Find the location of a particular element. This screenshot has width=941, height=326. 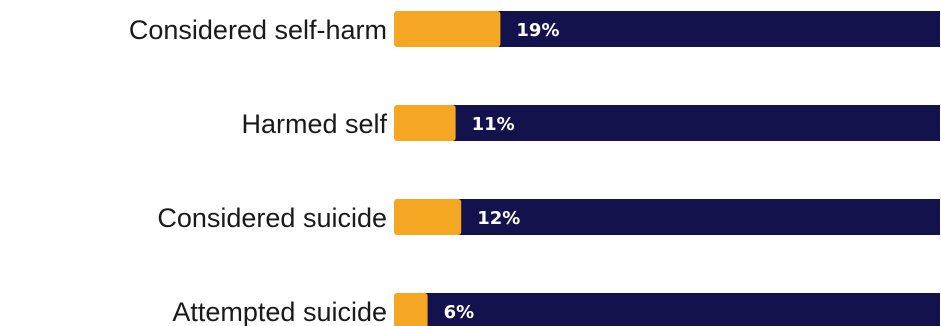

category-label: Considered suicide is located at coordinates (272, 218).